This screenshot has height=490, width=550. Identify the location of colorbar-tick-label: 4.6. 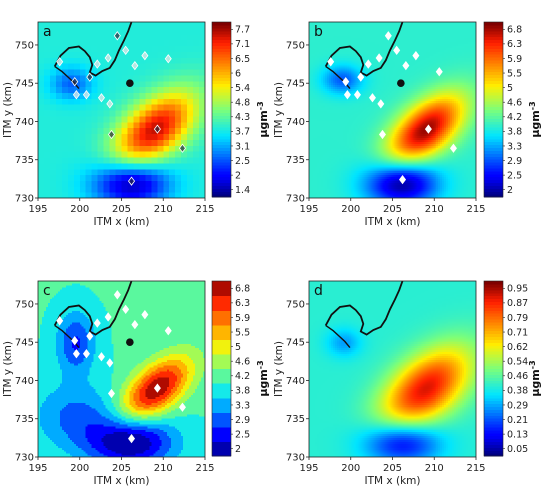
(514, 103).